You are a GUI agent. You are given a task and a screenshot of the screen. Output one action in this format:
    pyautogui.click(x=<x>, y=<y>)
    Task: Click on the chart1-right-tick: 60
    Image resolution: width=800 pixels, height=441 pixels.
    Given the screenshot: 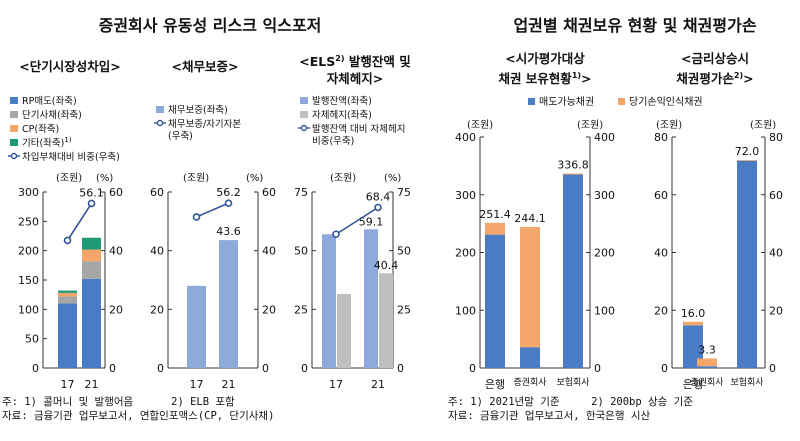 What is the action you would take?
    pyautogui.click(x=269, y=192)
    